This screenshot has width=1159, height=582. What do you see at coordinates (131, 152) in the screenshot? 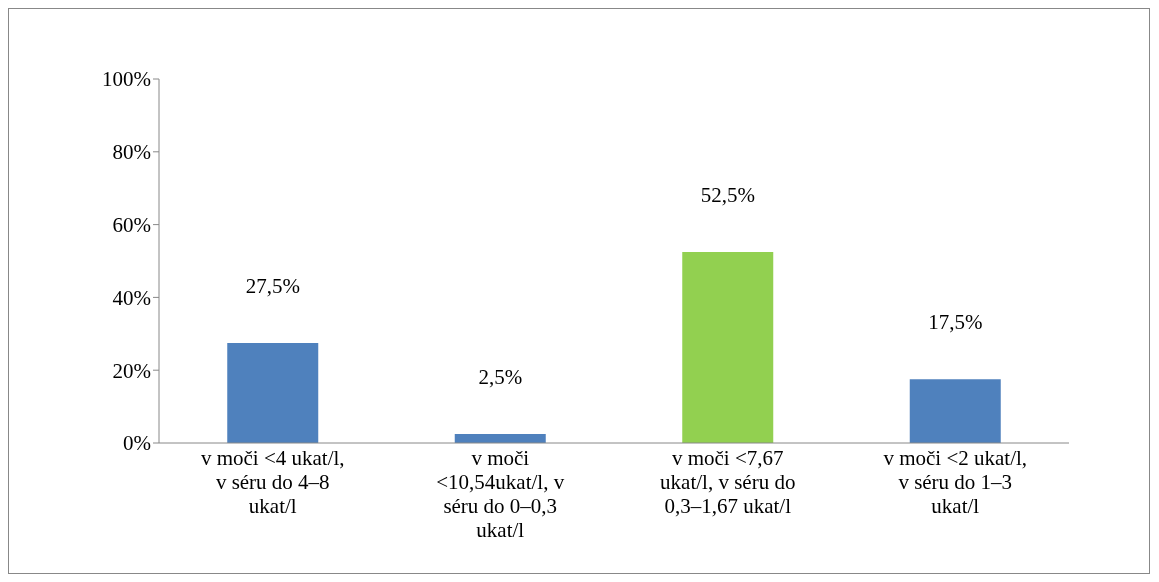
I see `y-tick-label: 80%` at bounding box center [131, 152].